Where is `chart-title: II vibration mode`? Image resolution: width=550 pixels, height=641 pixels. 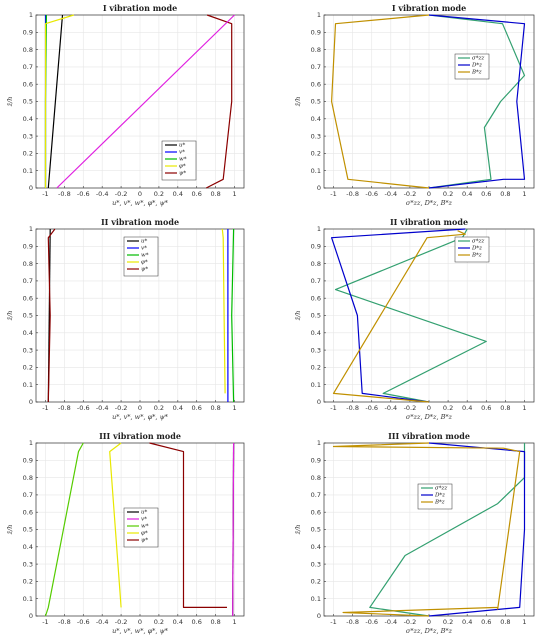 chart-title: II vibration mode is located at coordinates (140, 222).